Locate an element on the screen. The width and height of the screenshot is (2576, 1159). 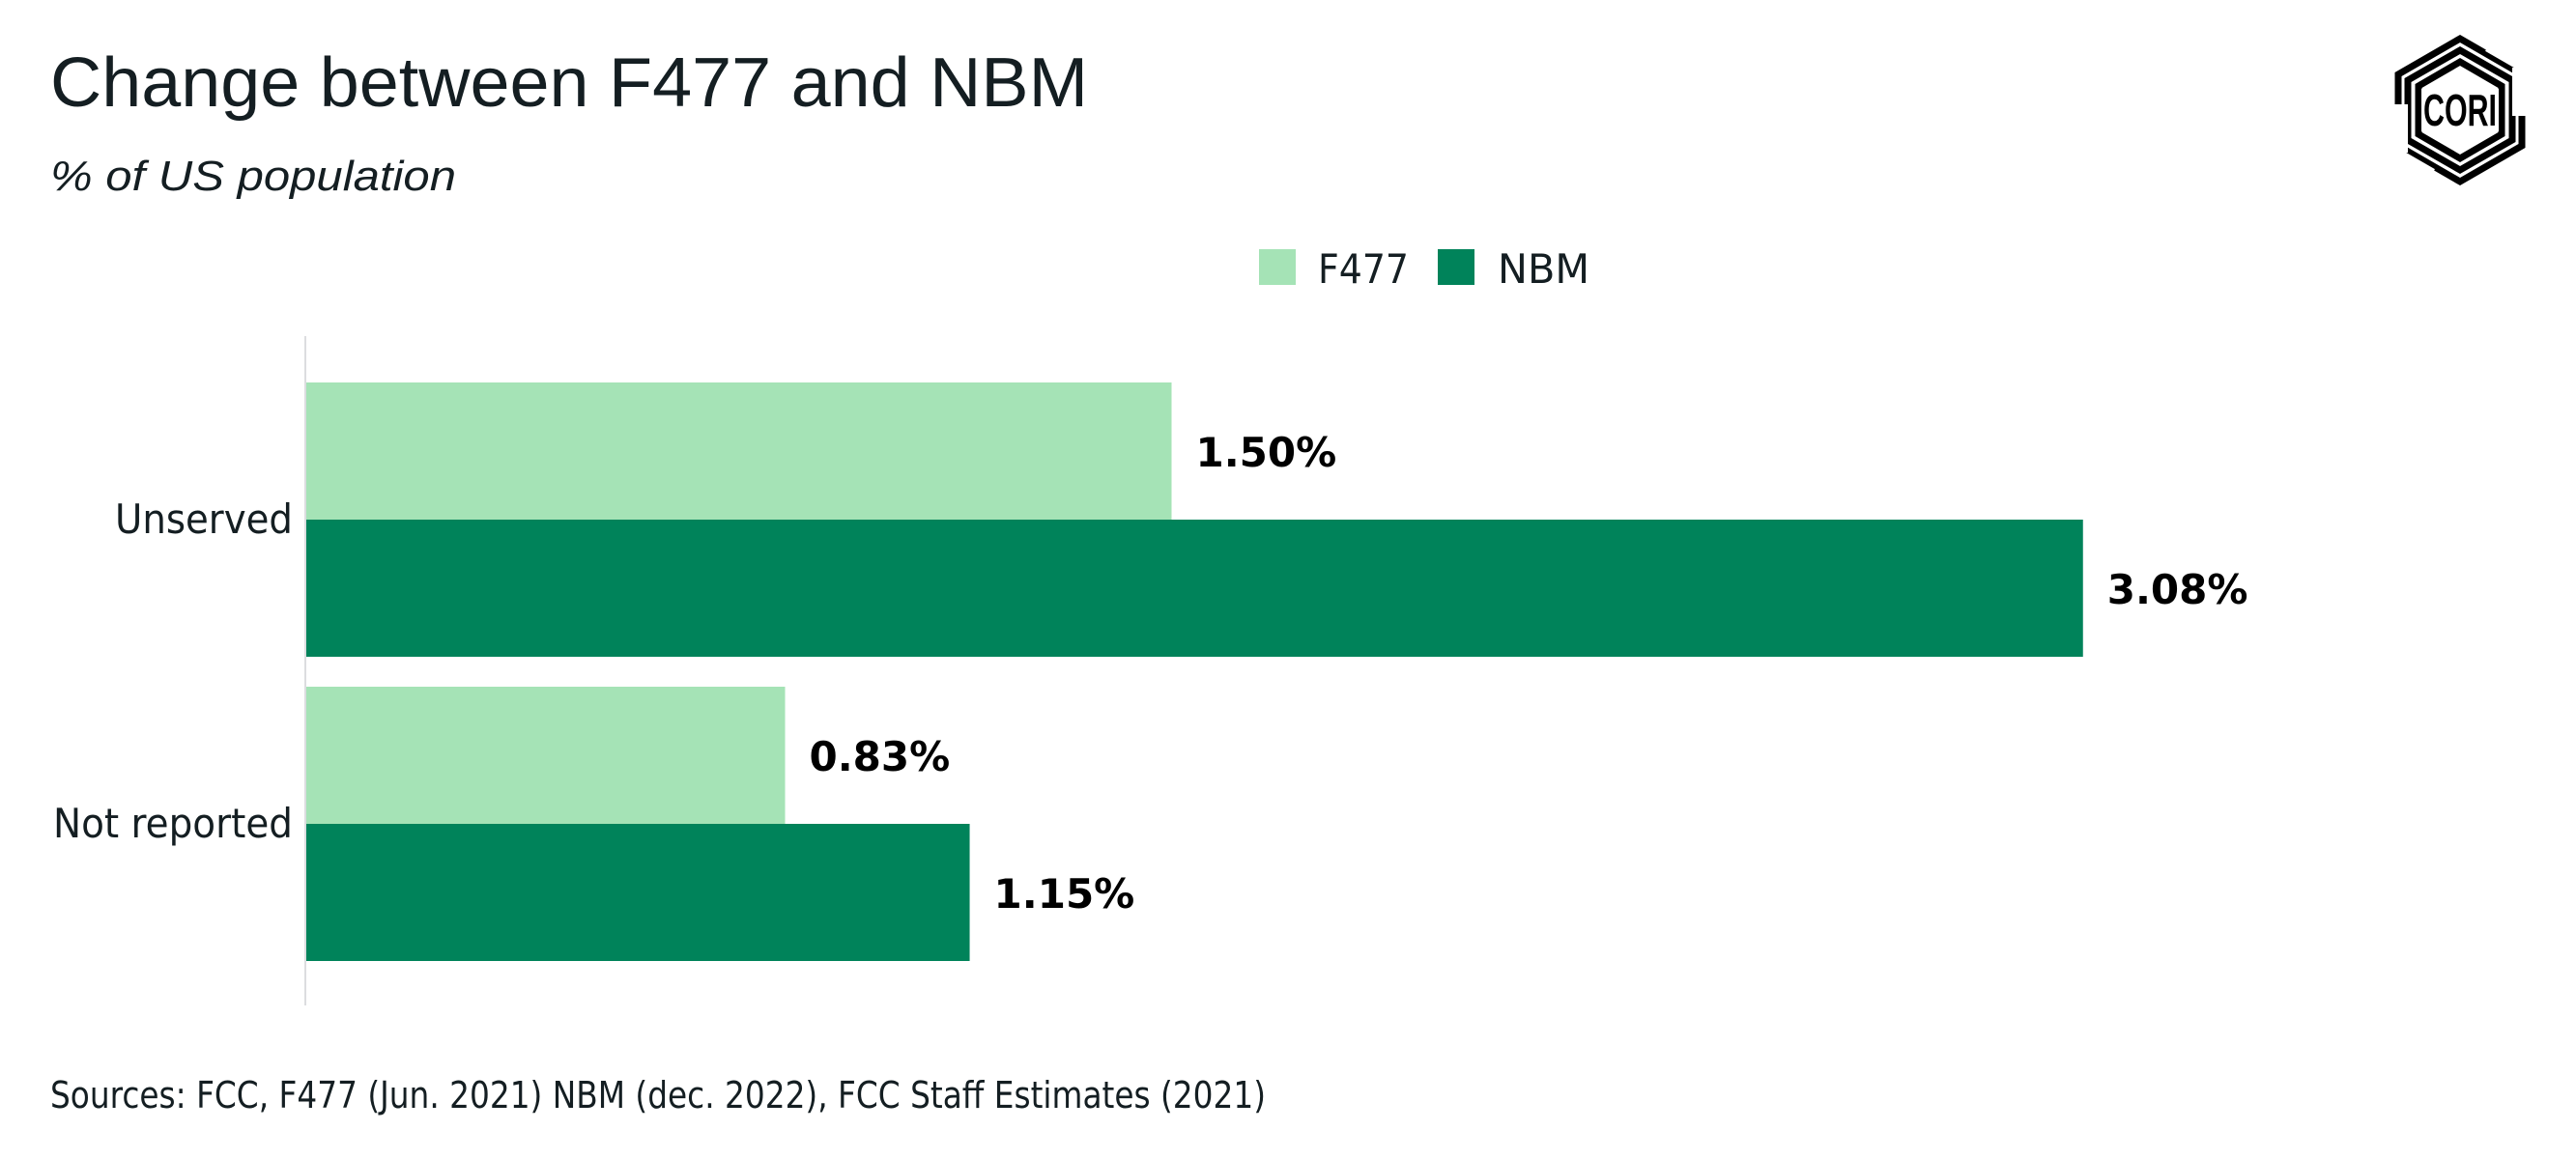
legend-swatch-f477 is located at coordinates (1278, 267).